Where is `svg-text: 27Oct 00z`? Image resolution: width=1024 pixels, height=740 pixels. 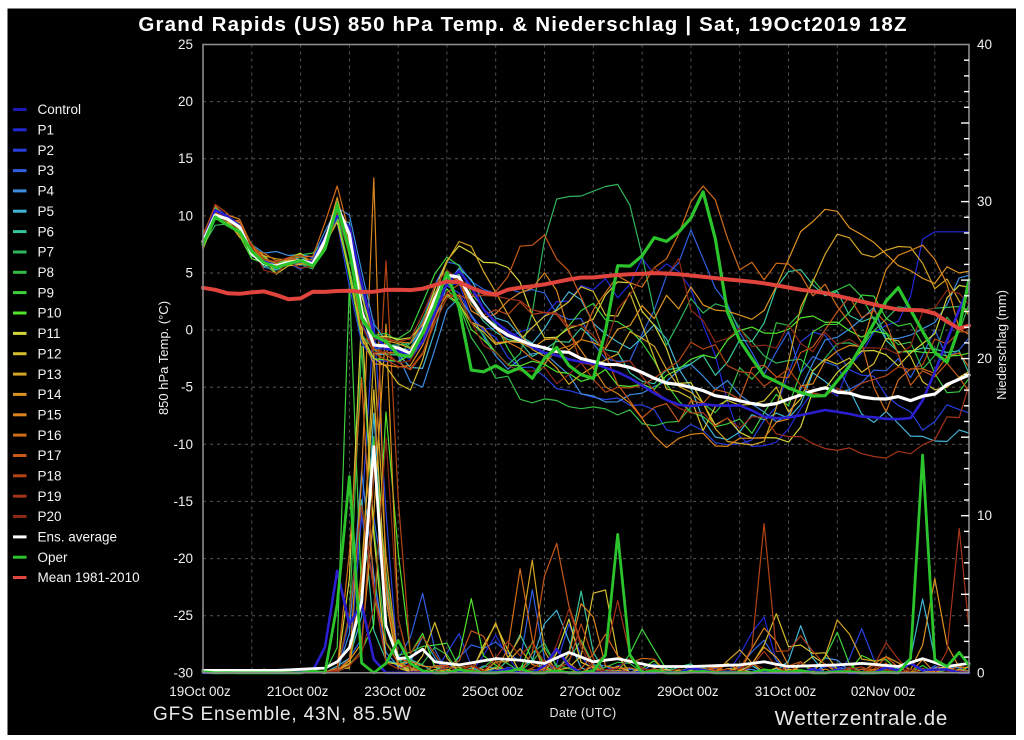 svg-text: 27Oct 00z is located at coordinates (591, 691).